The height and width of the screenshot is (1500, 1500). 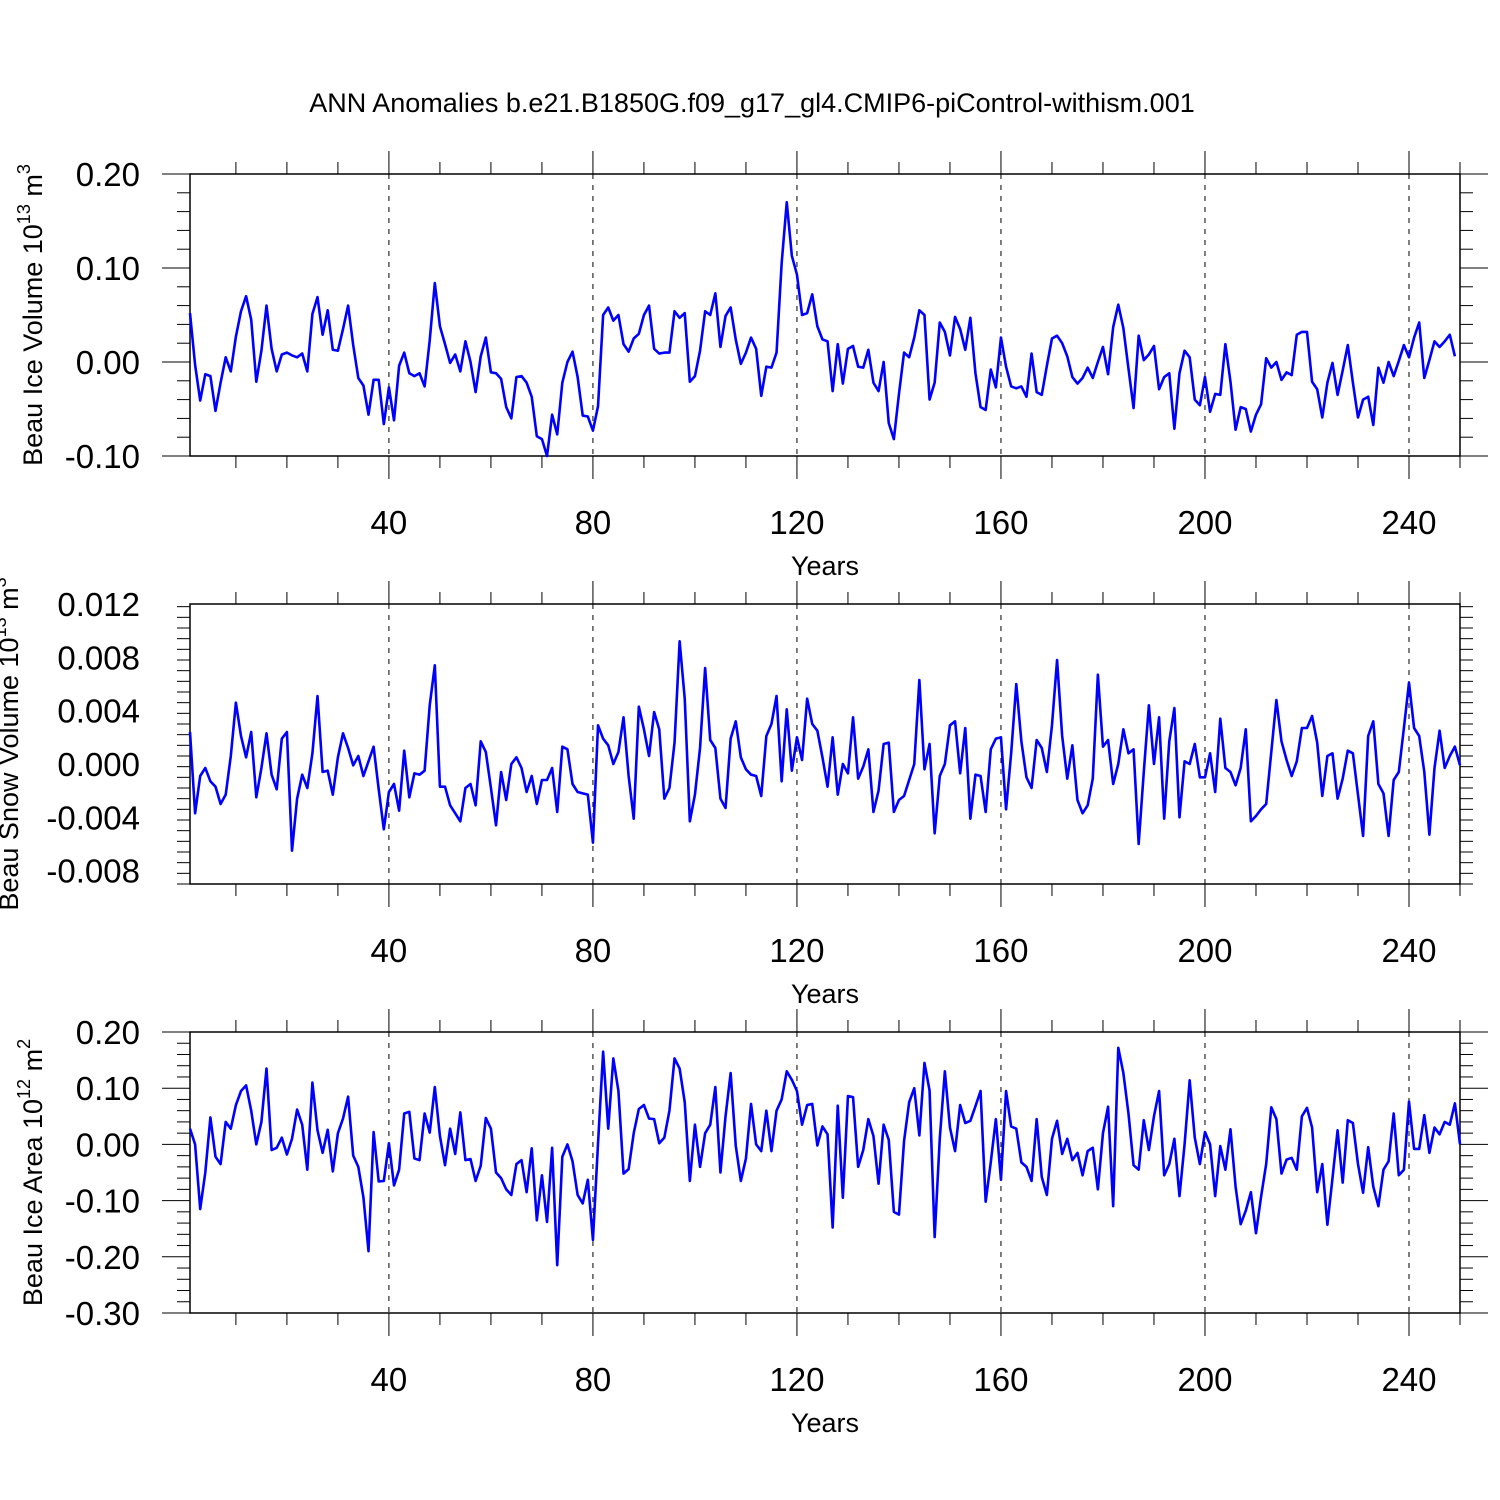 What do you see at coordinates (24, 1044) in the screenshot?
I see `y-axis-label-unit-exponent: 2` at bounding box center [24, 1044].